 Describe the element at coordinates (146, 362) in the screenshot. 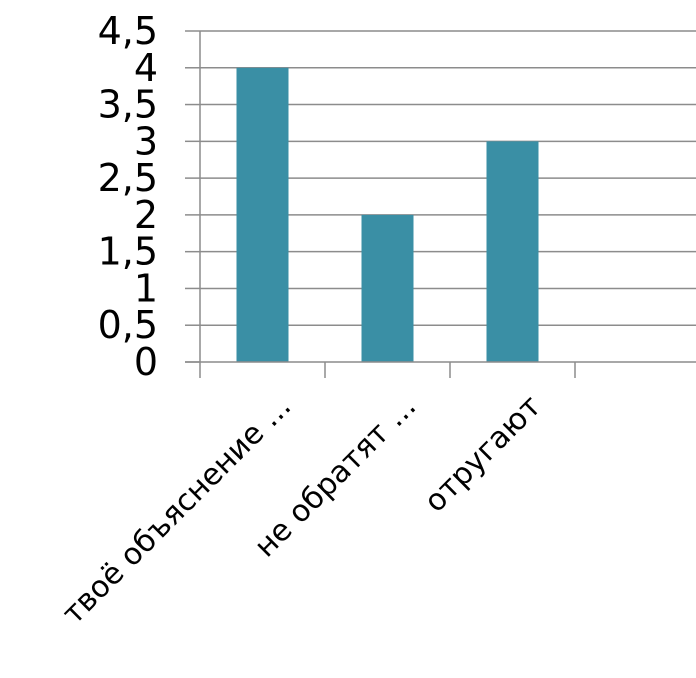

I see `y-tick-label: 0` at that location.